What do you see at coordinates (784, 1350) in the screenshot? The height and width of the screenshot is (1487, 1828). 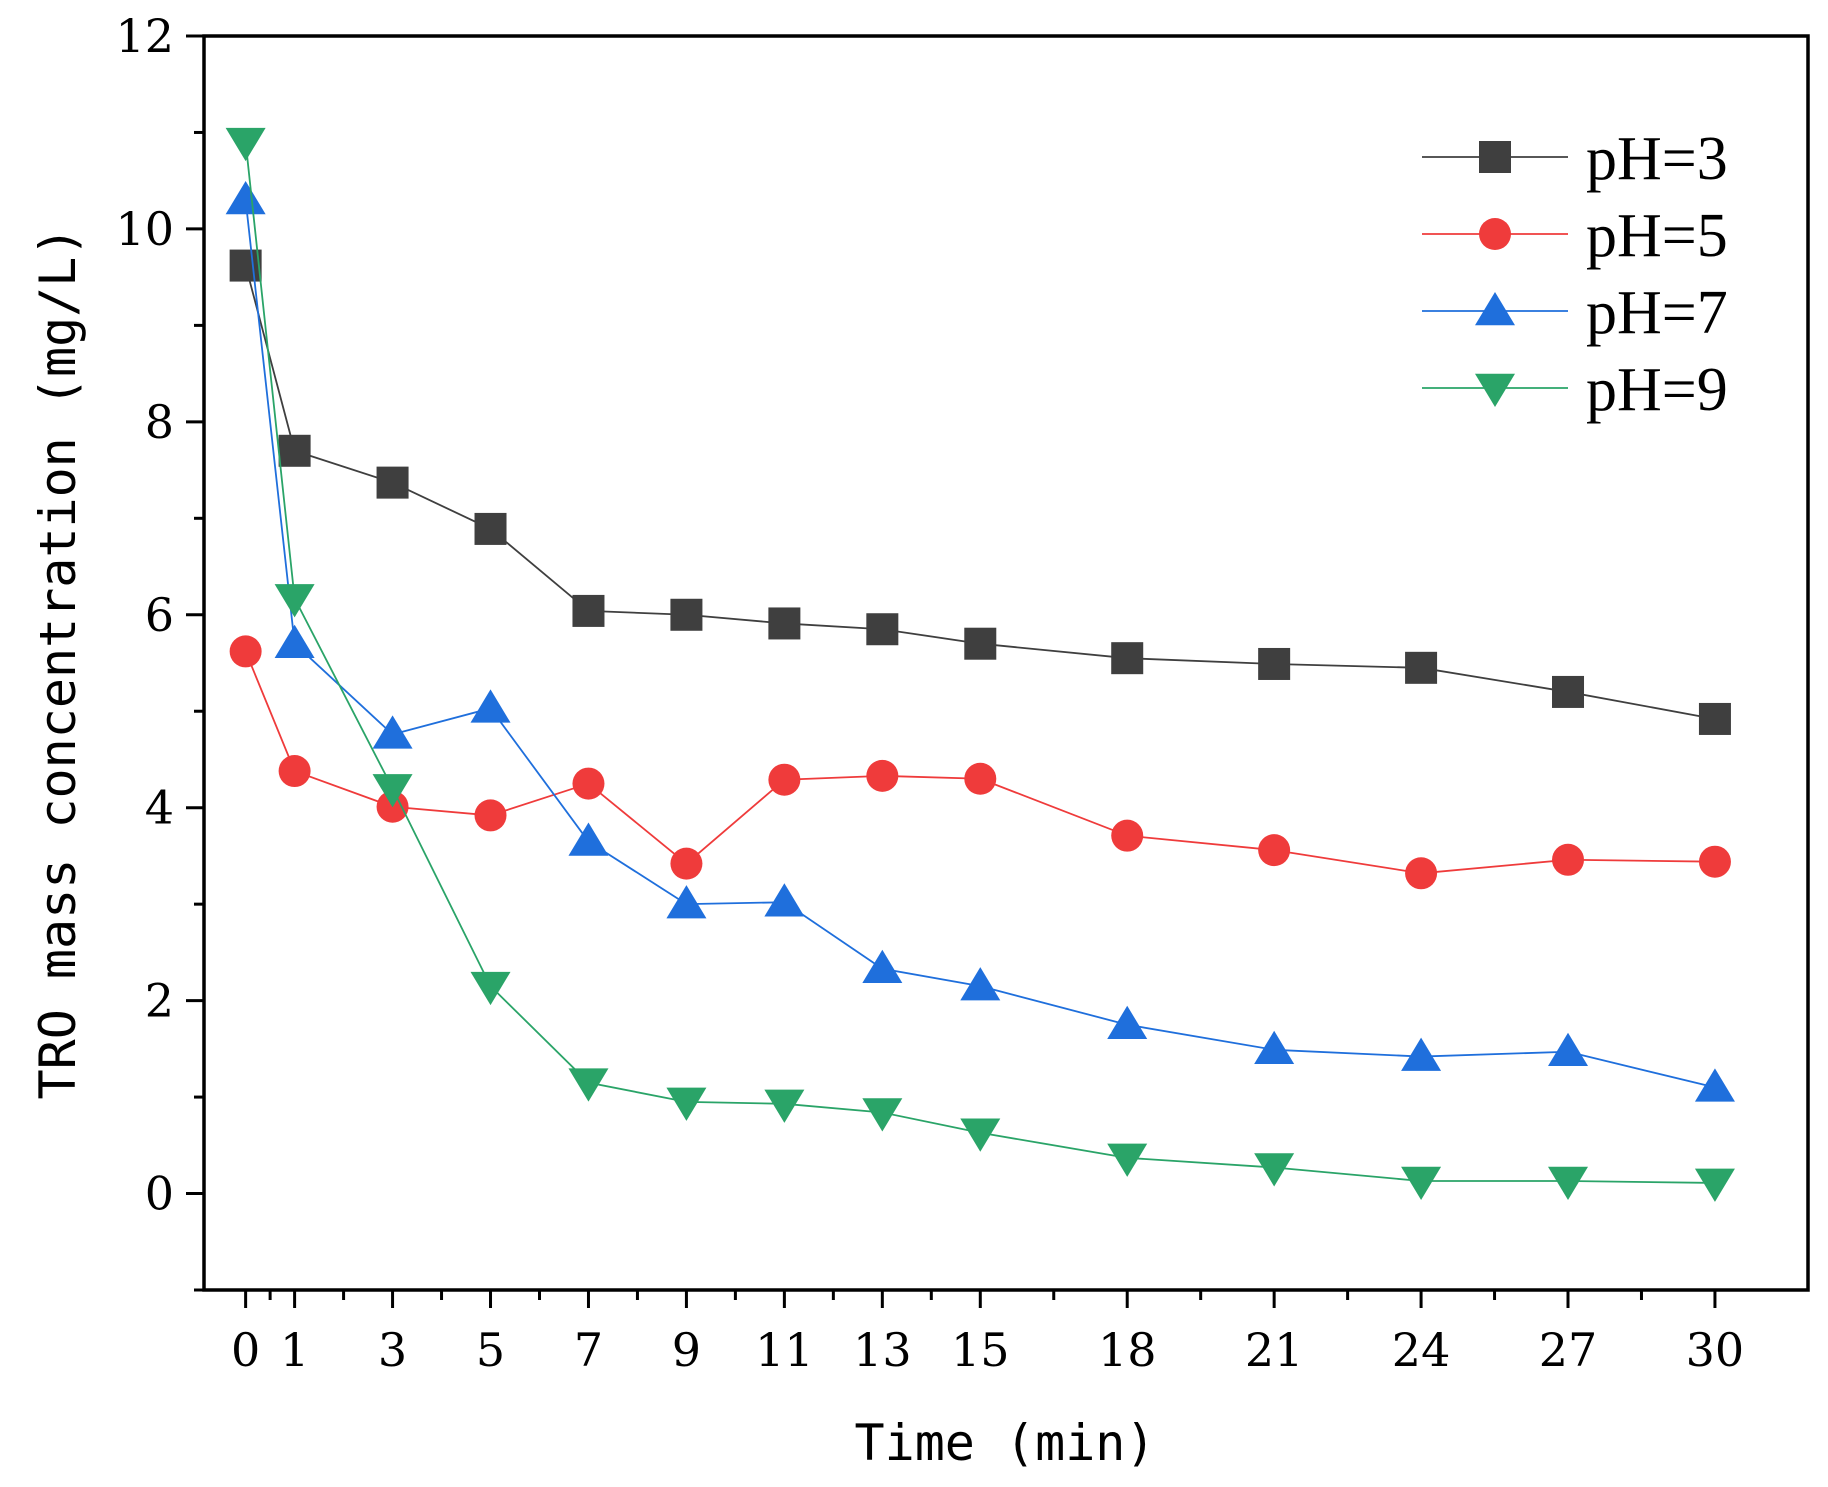 I see `x-tick-label: 11` at bounding box center [784, 1350].